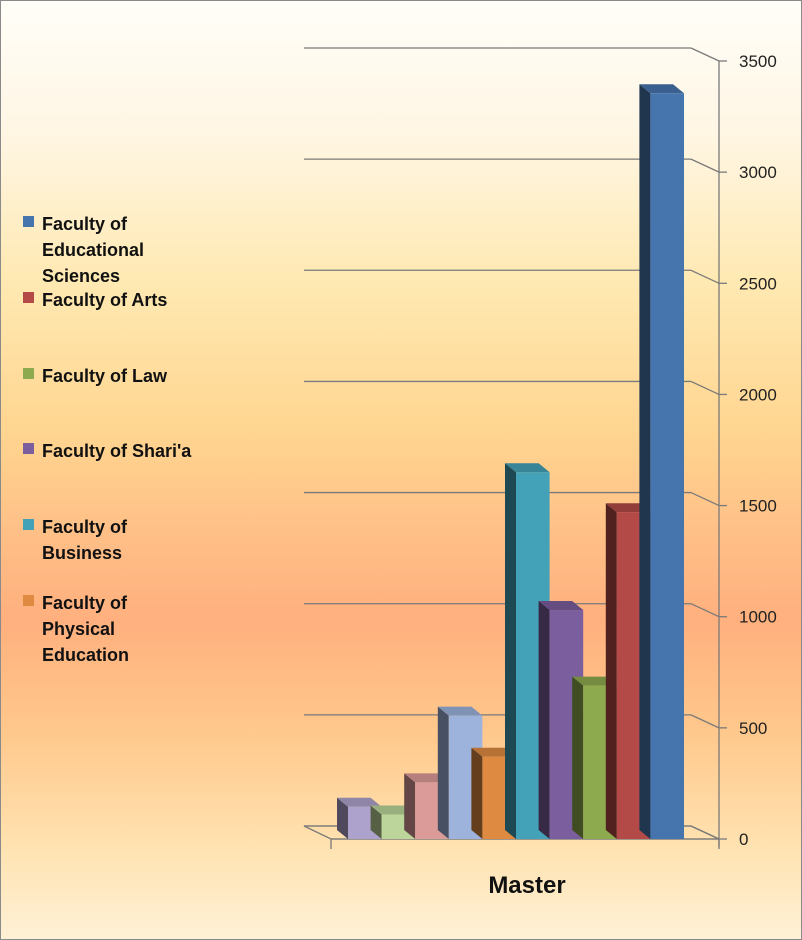 The height and width of the screenshot is (940, 802). Describe the element at coordinates (105, 300) in the screenshot. I see `legend-label: Faculty of Arts` at that location.